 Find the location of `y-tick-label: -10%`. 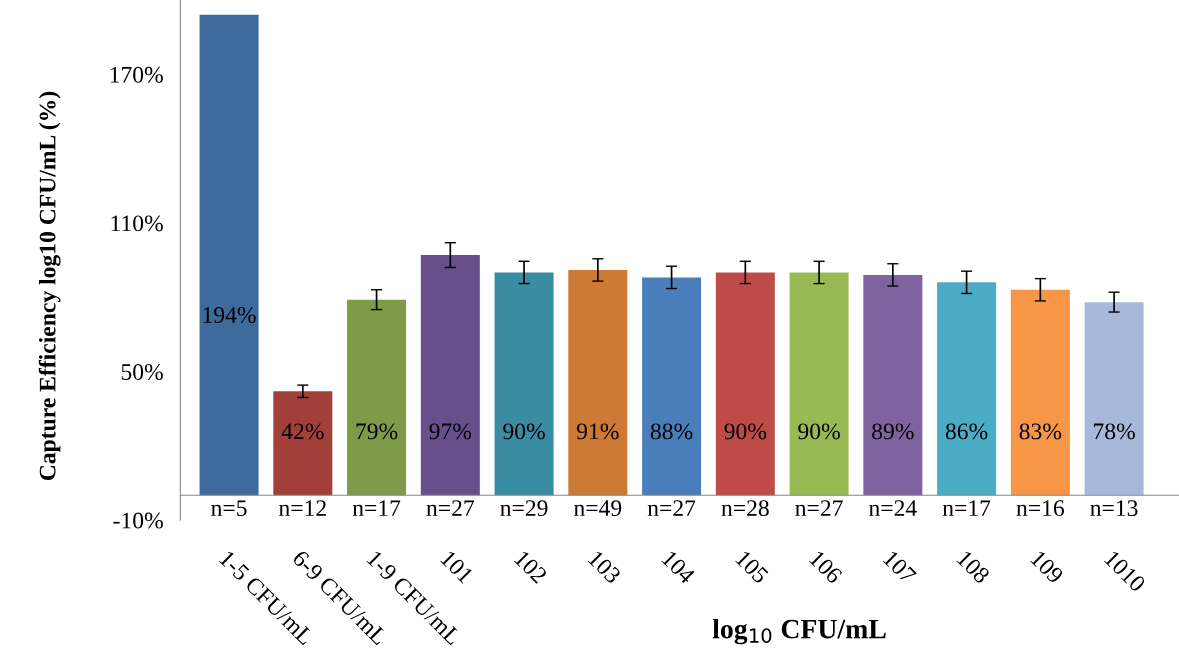

y-tick-label: -10% is located at coordinates (138, 520).